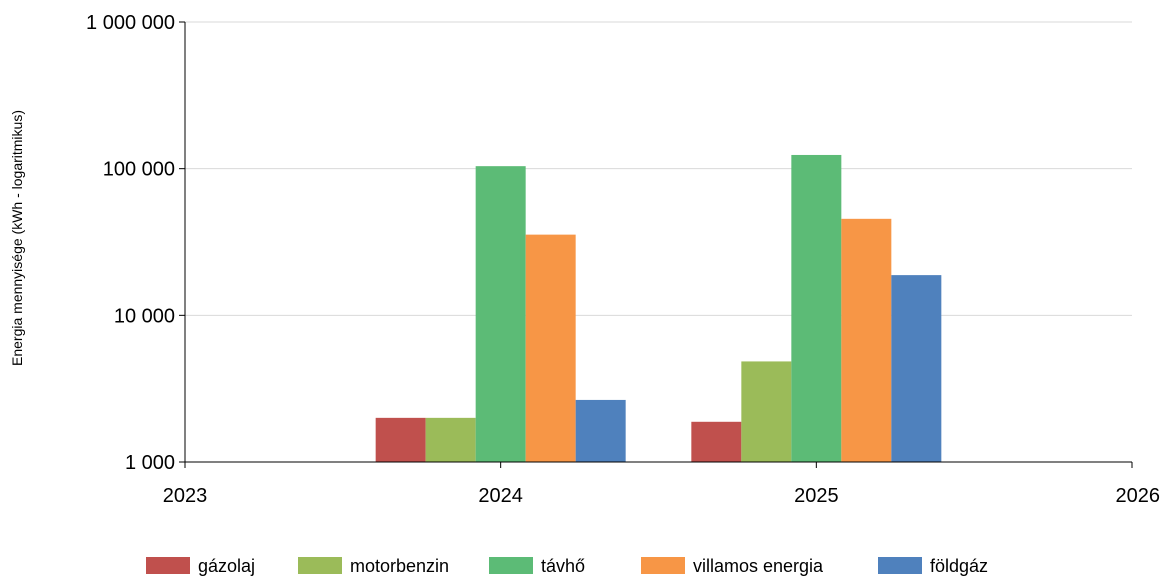 Image resolution: width=1169 pixels, height=581 pixels. What do you see at coordinates (17, 238) in the screenshot?
I see `y-axis-title: Energia mennyisége (kWh - logaritmikus)` at bounding box center [17, 238].